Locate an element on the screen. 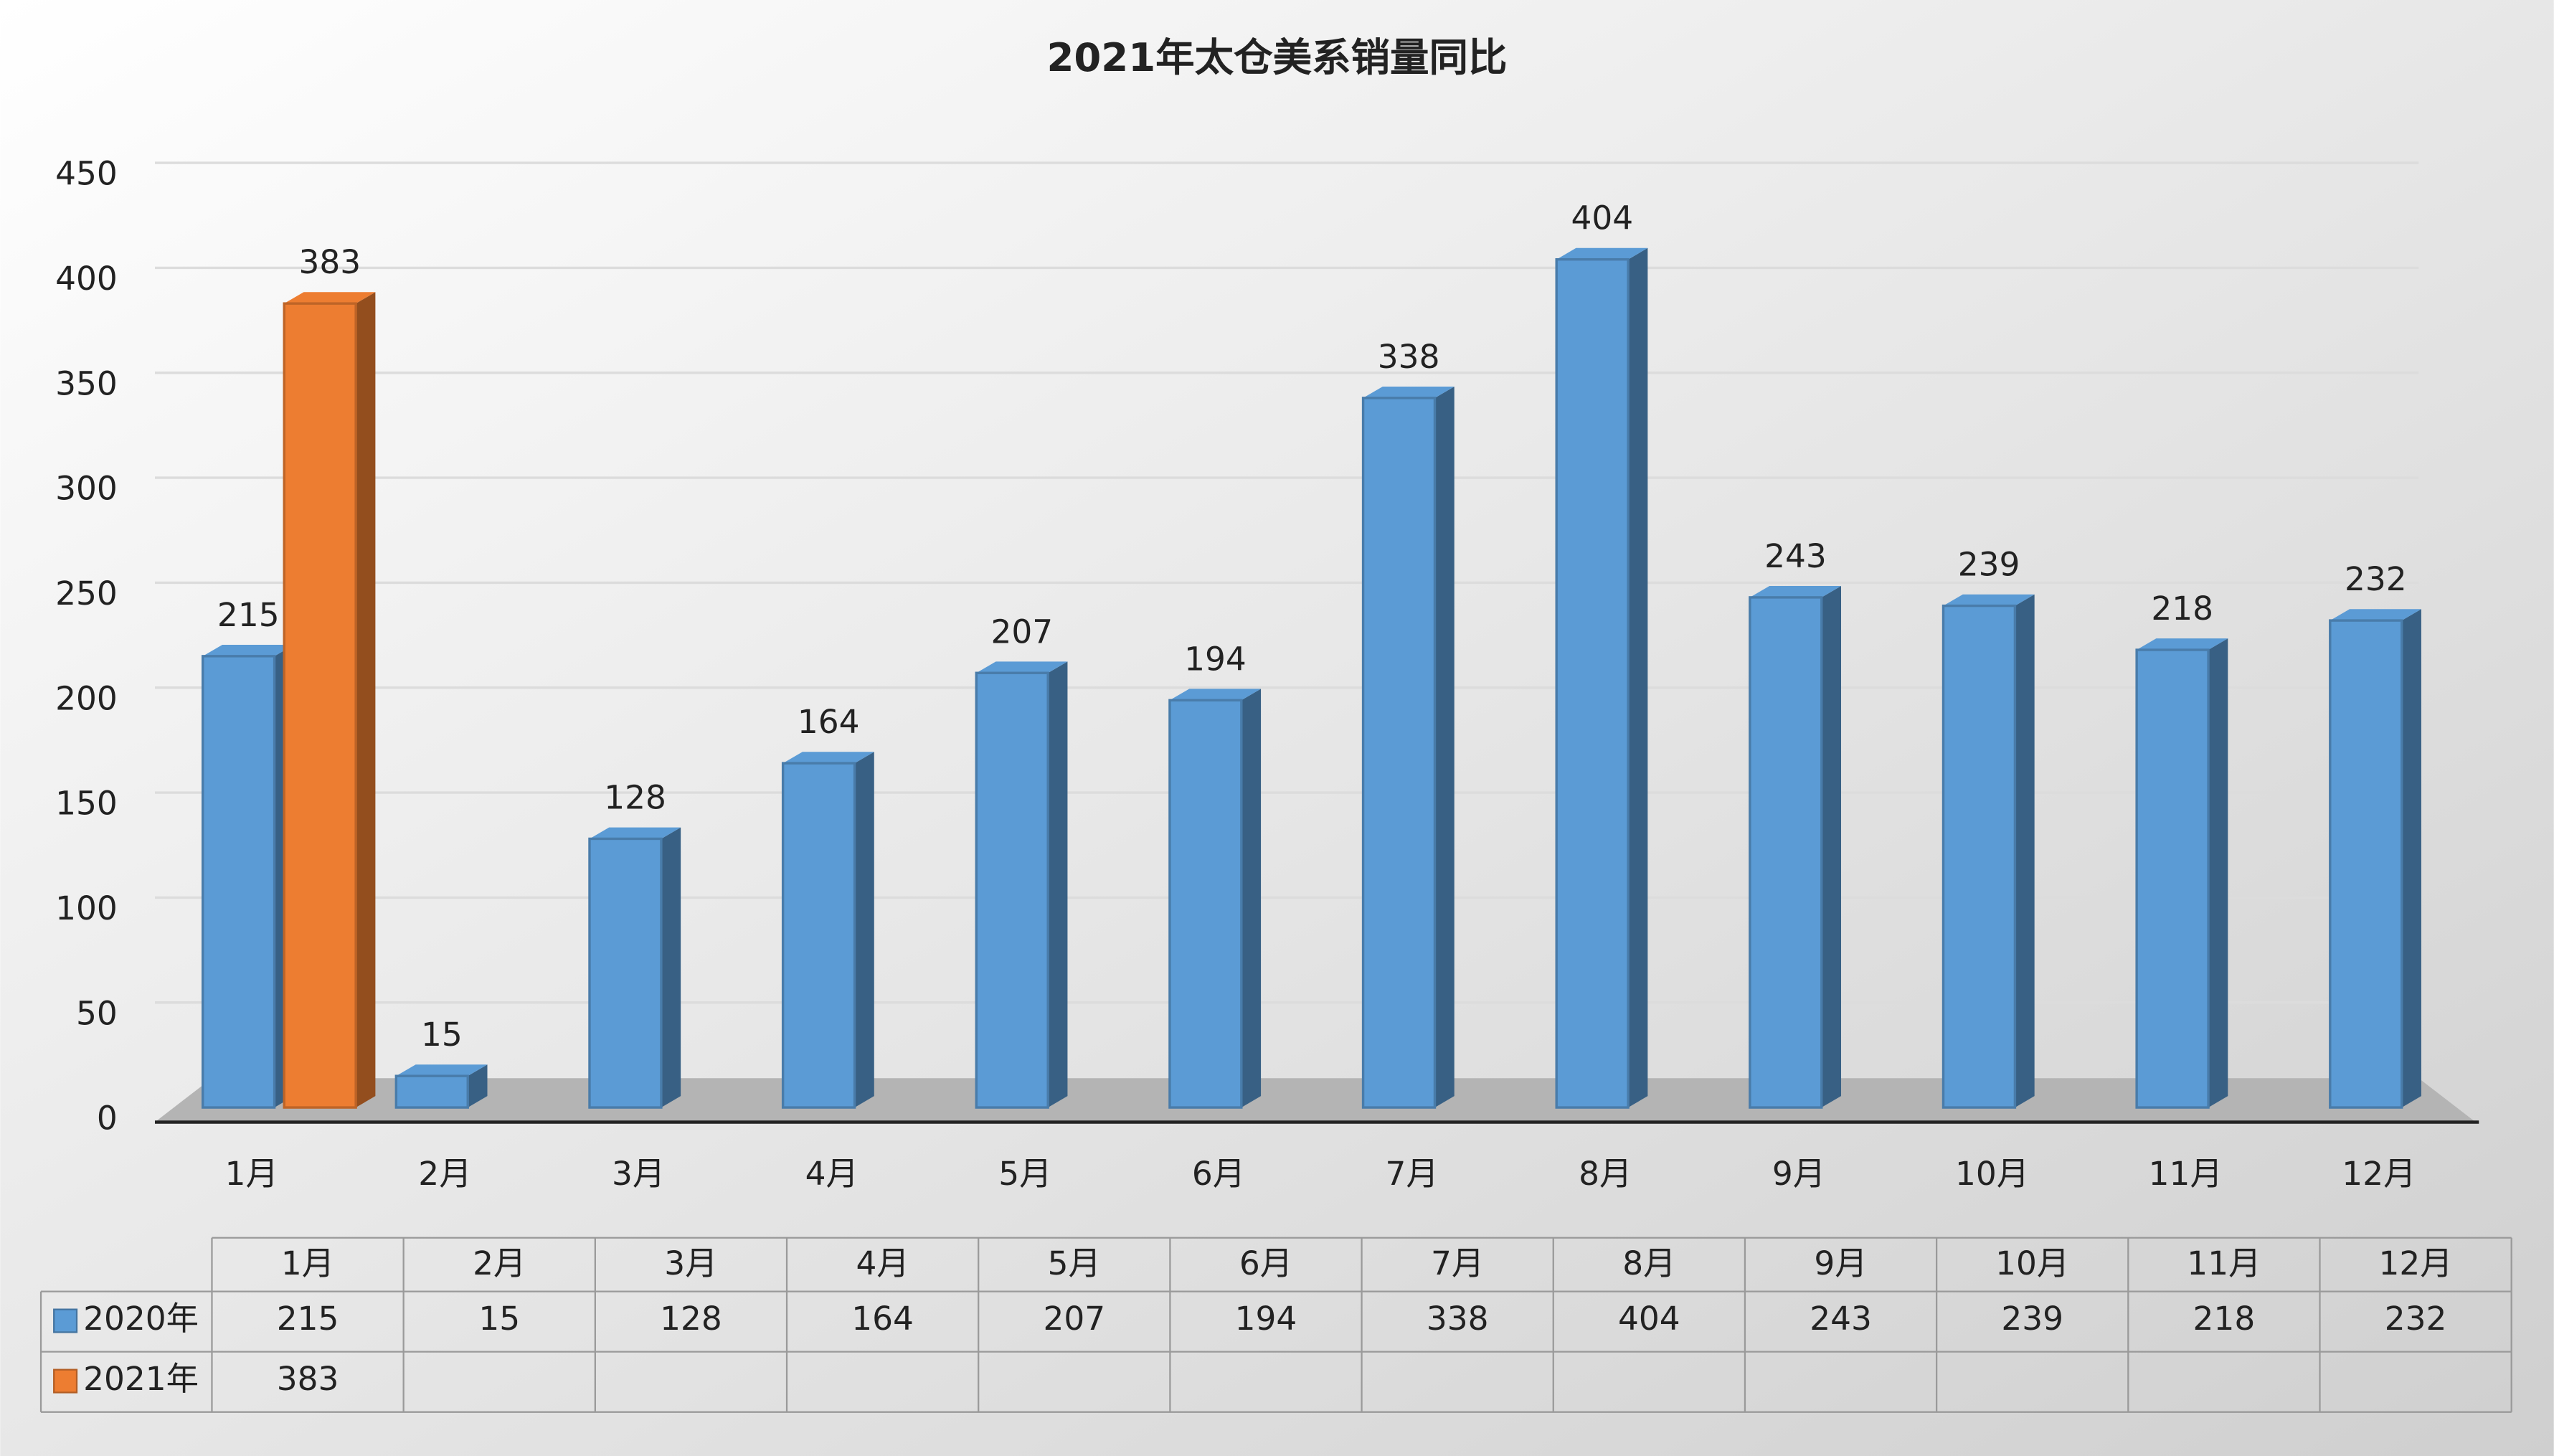  table-cell: 215 is located at coordinates (308, 1319).